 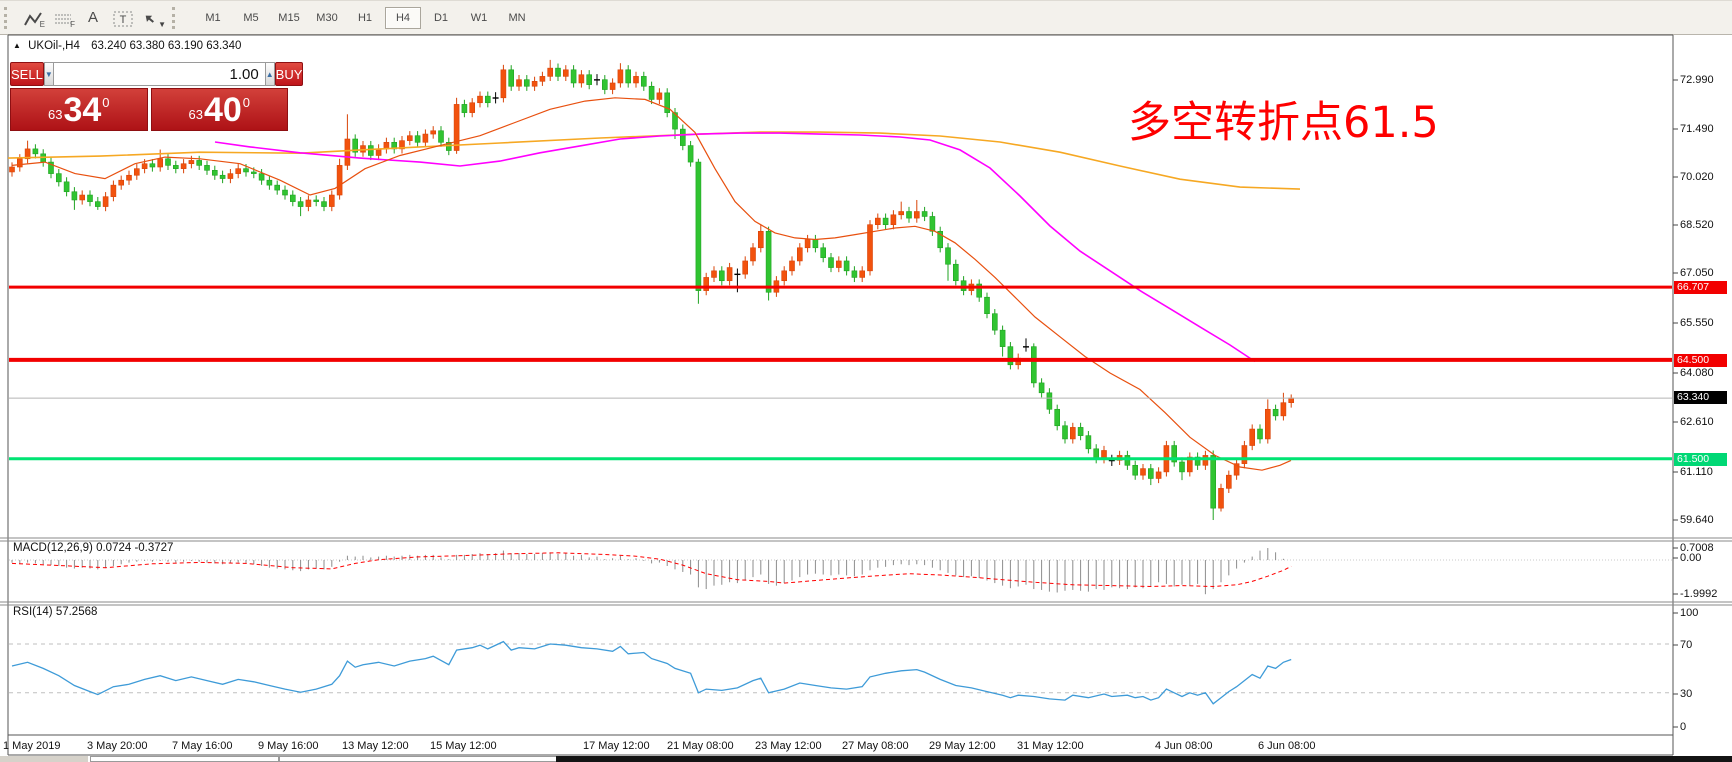 I want to click on time-axis-label: 21 May 08:00, so click(x=700, y=746).